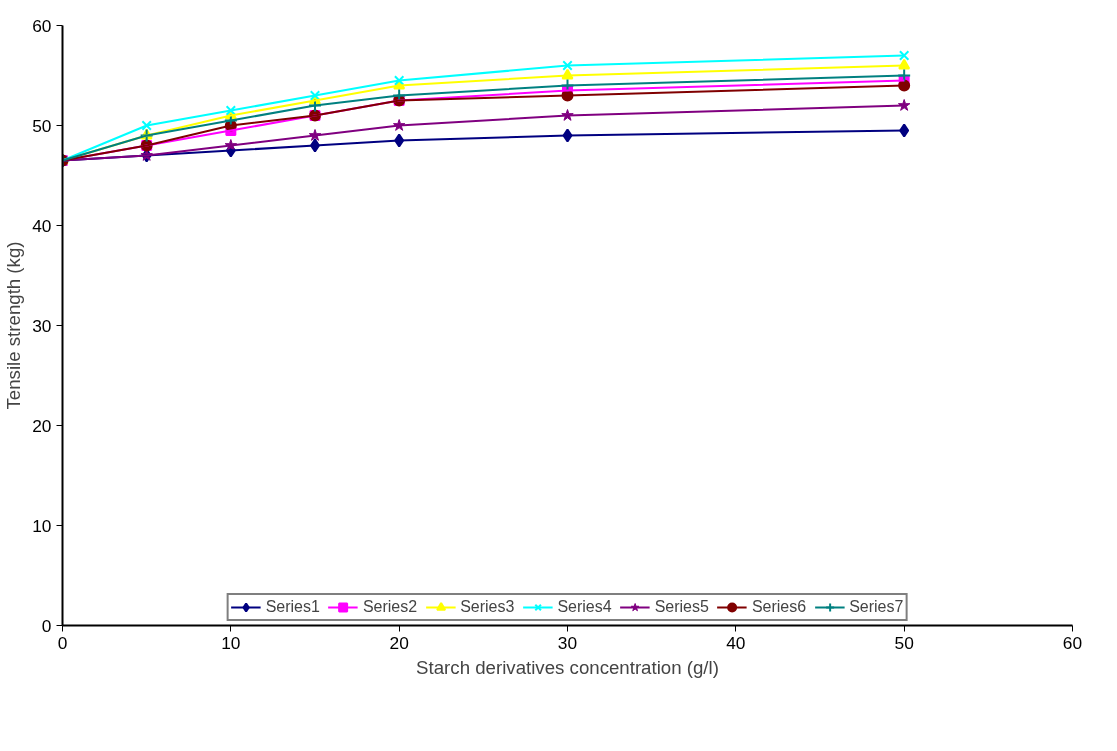  What do you see at coordinates (42, 25) in the screenshot?
I see `y-tick-label: 60` at bounding box center [42, 25].